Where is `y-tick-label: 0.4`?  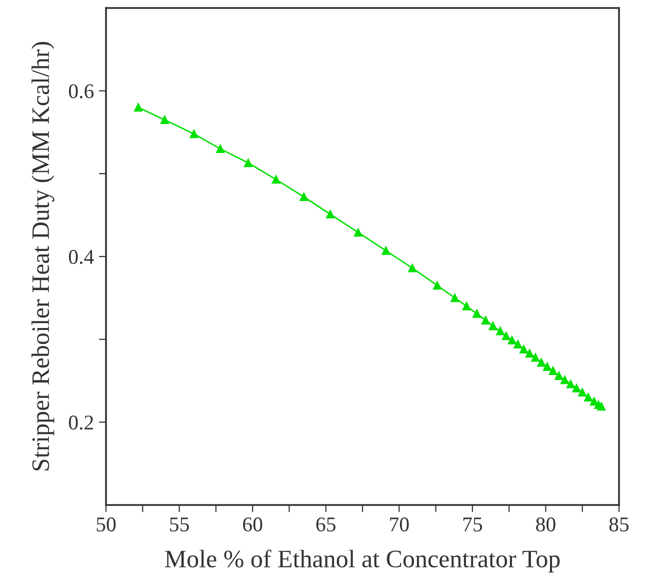 y-tick-label: 0.4 is located at coordinates (81, 257).